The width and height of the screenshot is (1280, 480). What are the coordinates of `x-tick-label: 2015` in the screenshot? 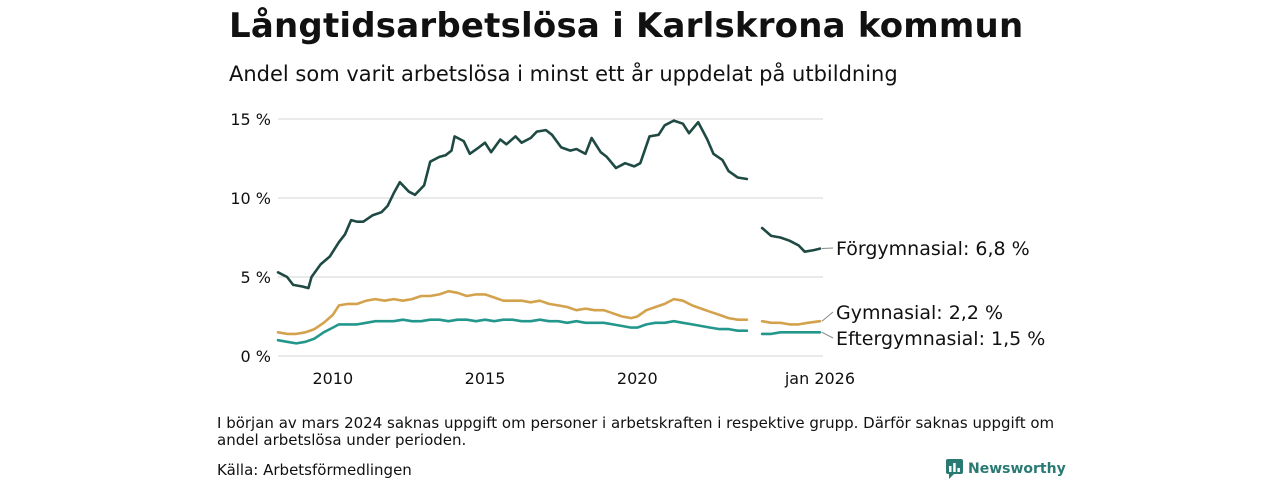 It's located at (485, 378).